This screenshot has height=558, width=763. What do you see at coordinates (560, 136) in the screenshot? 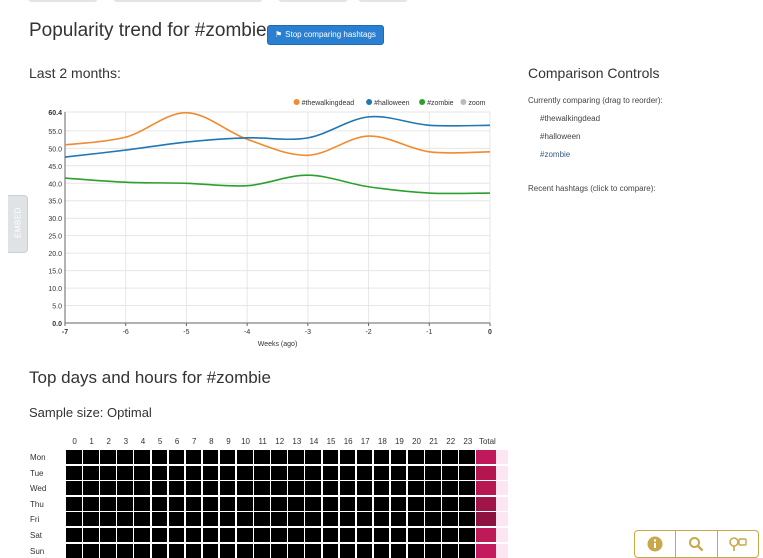
I see `comparison-item-halloween: #halloween` at bounding box center [560, 136].